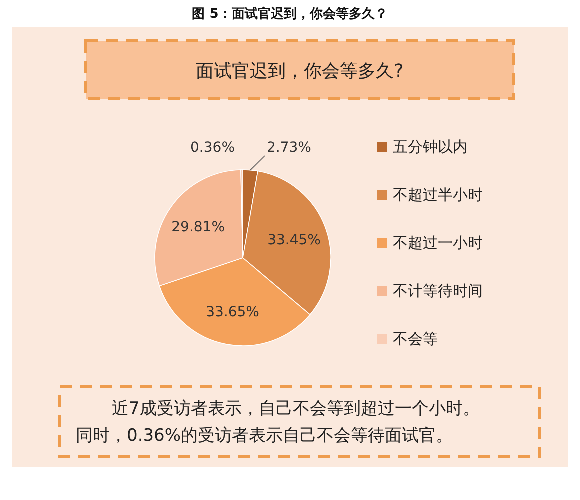 Image resolution: width=580 pixels, height=500 pixels. Describe the element at coordinates (290, 14) in the screenshot. I see `chart-title: 图 5：面试官迟到，你会等多久？` at that location.